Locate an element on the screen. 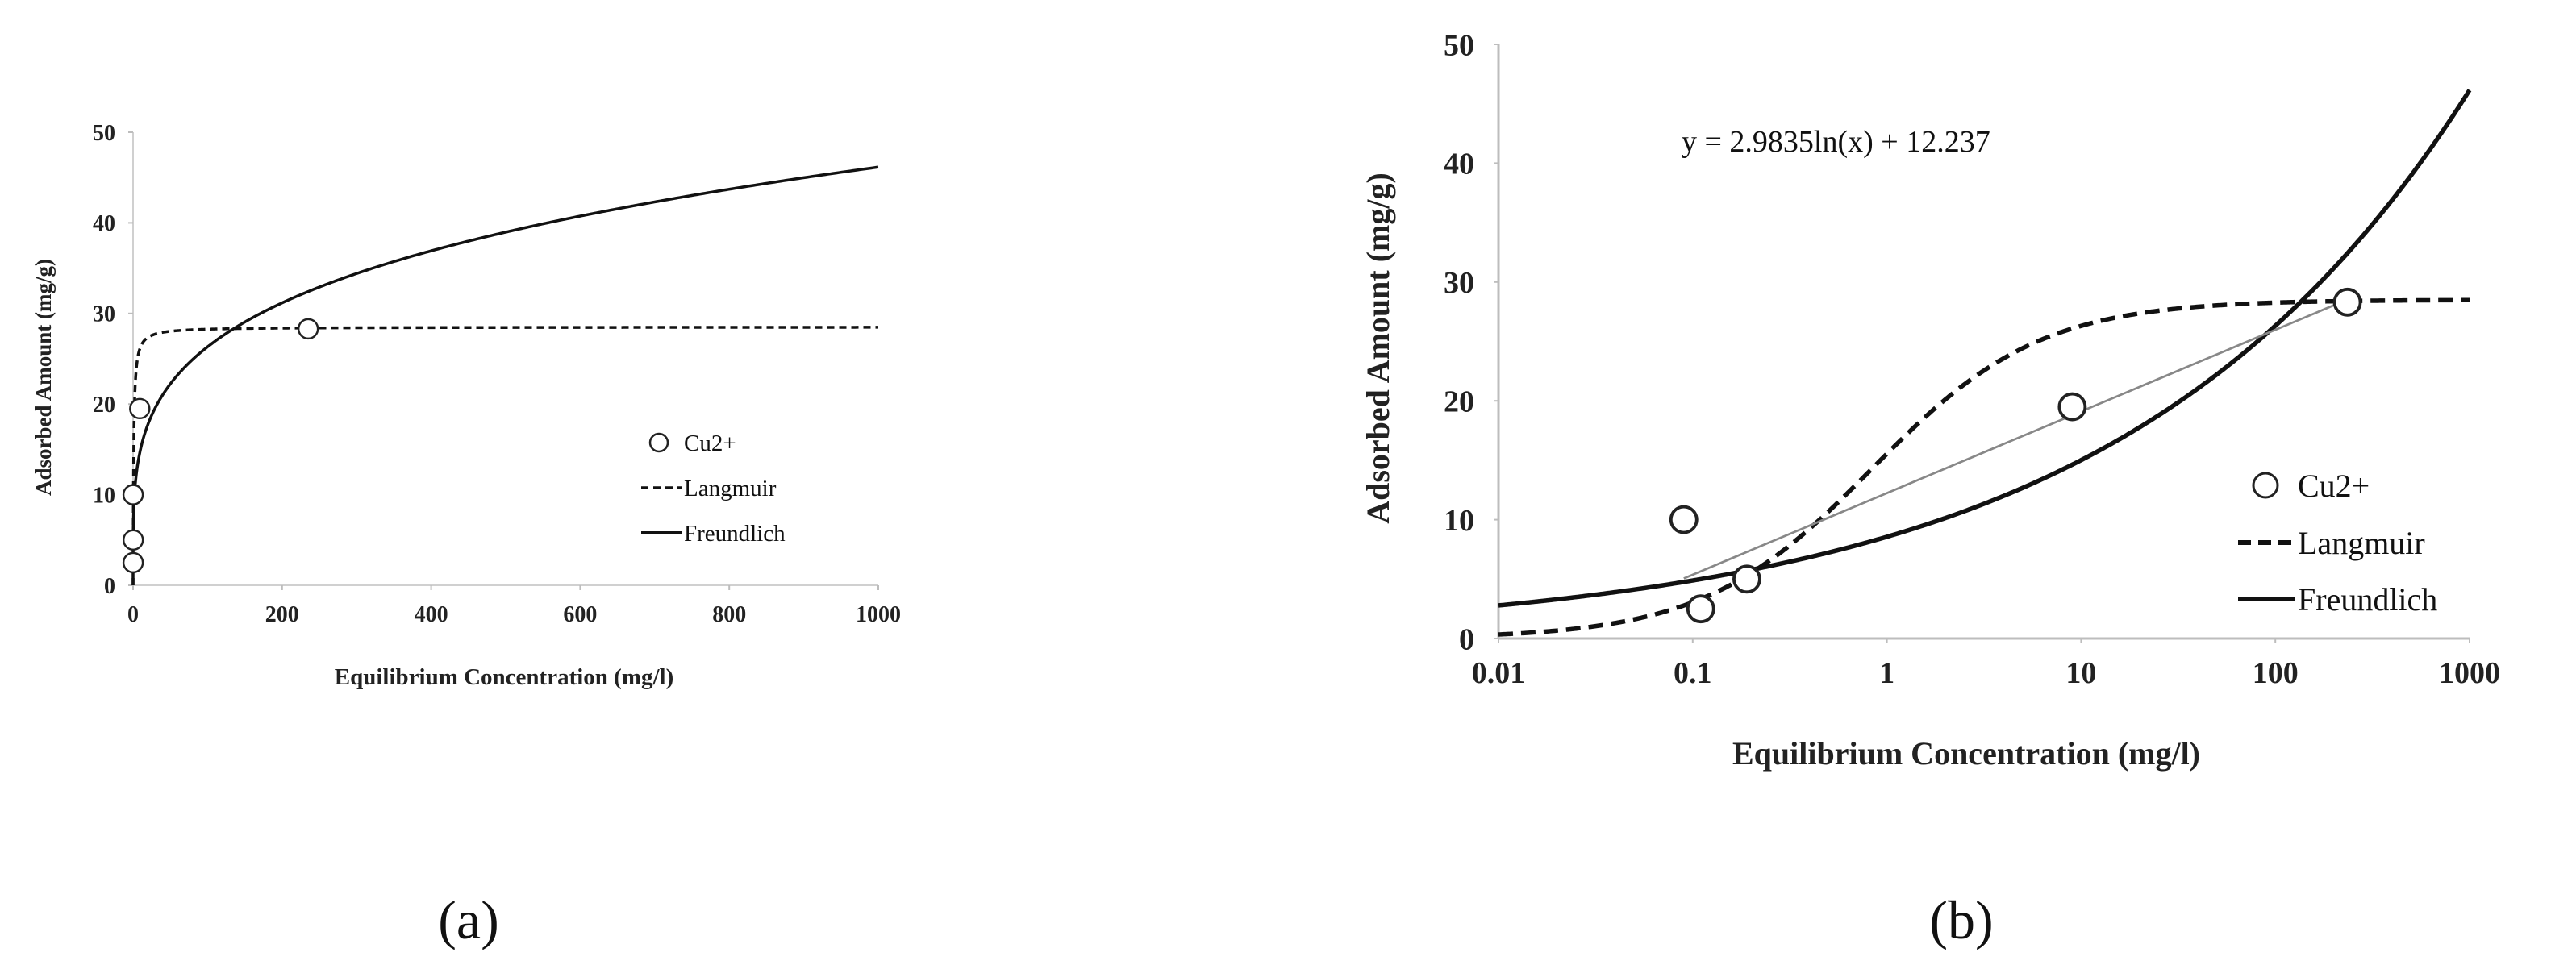 This screenshot has height=965, width=2576. x-tick-label: 1 is located at coordinates (1886, 673).